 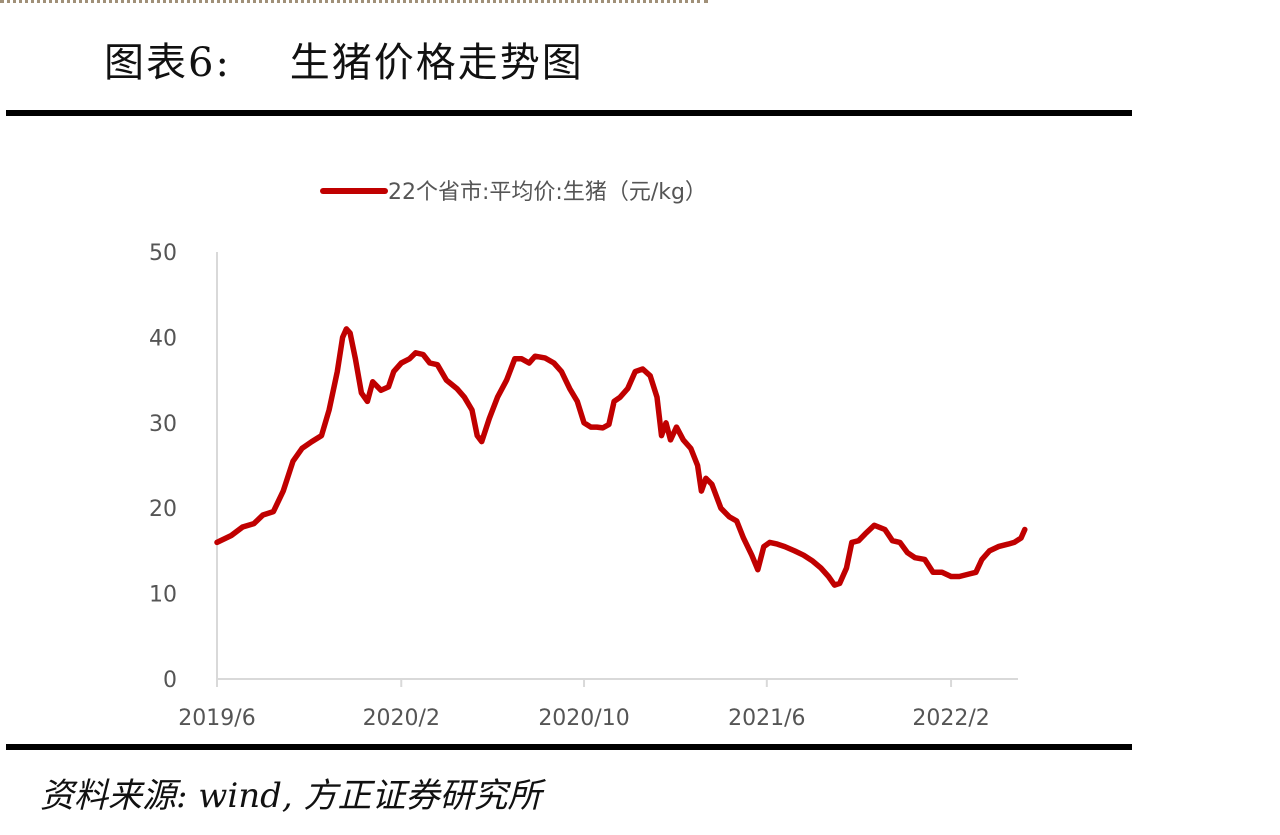 I want to click on y-tick-label: 20, so click(x=163, y=509).